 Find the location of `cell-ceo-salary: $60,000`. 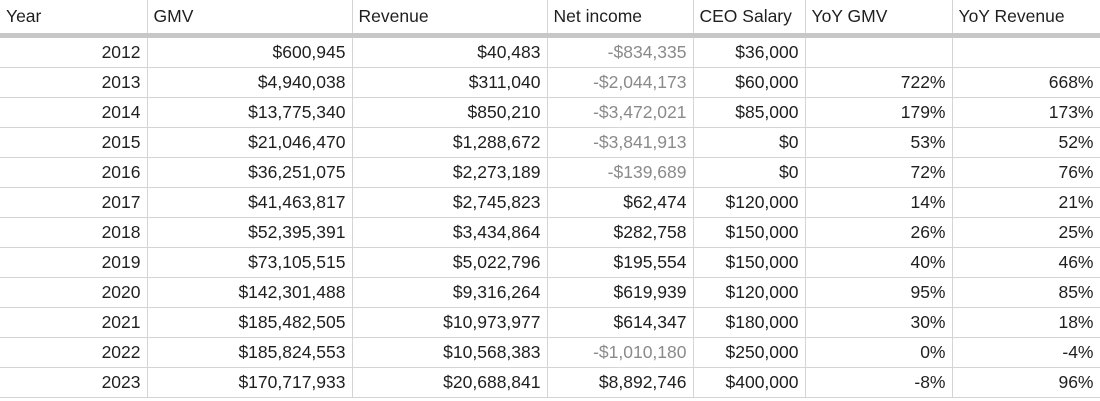

cell-ceo-salary: $60,000 is located at coordinates (749, 82).